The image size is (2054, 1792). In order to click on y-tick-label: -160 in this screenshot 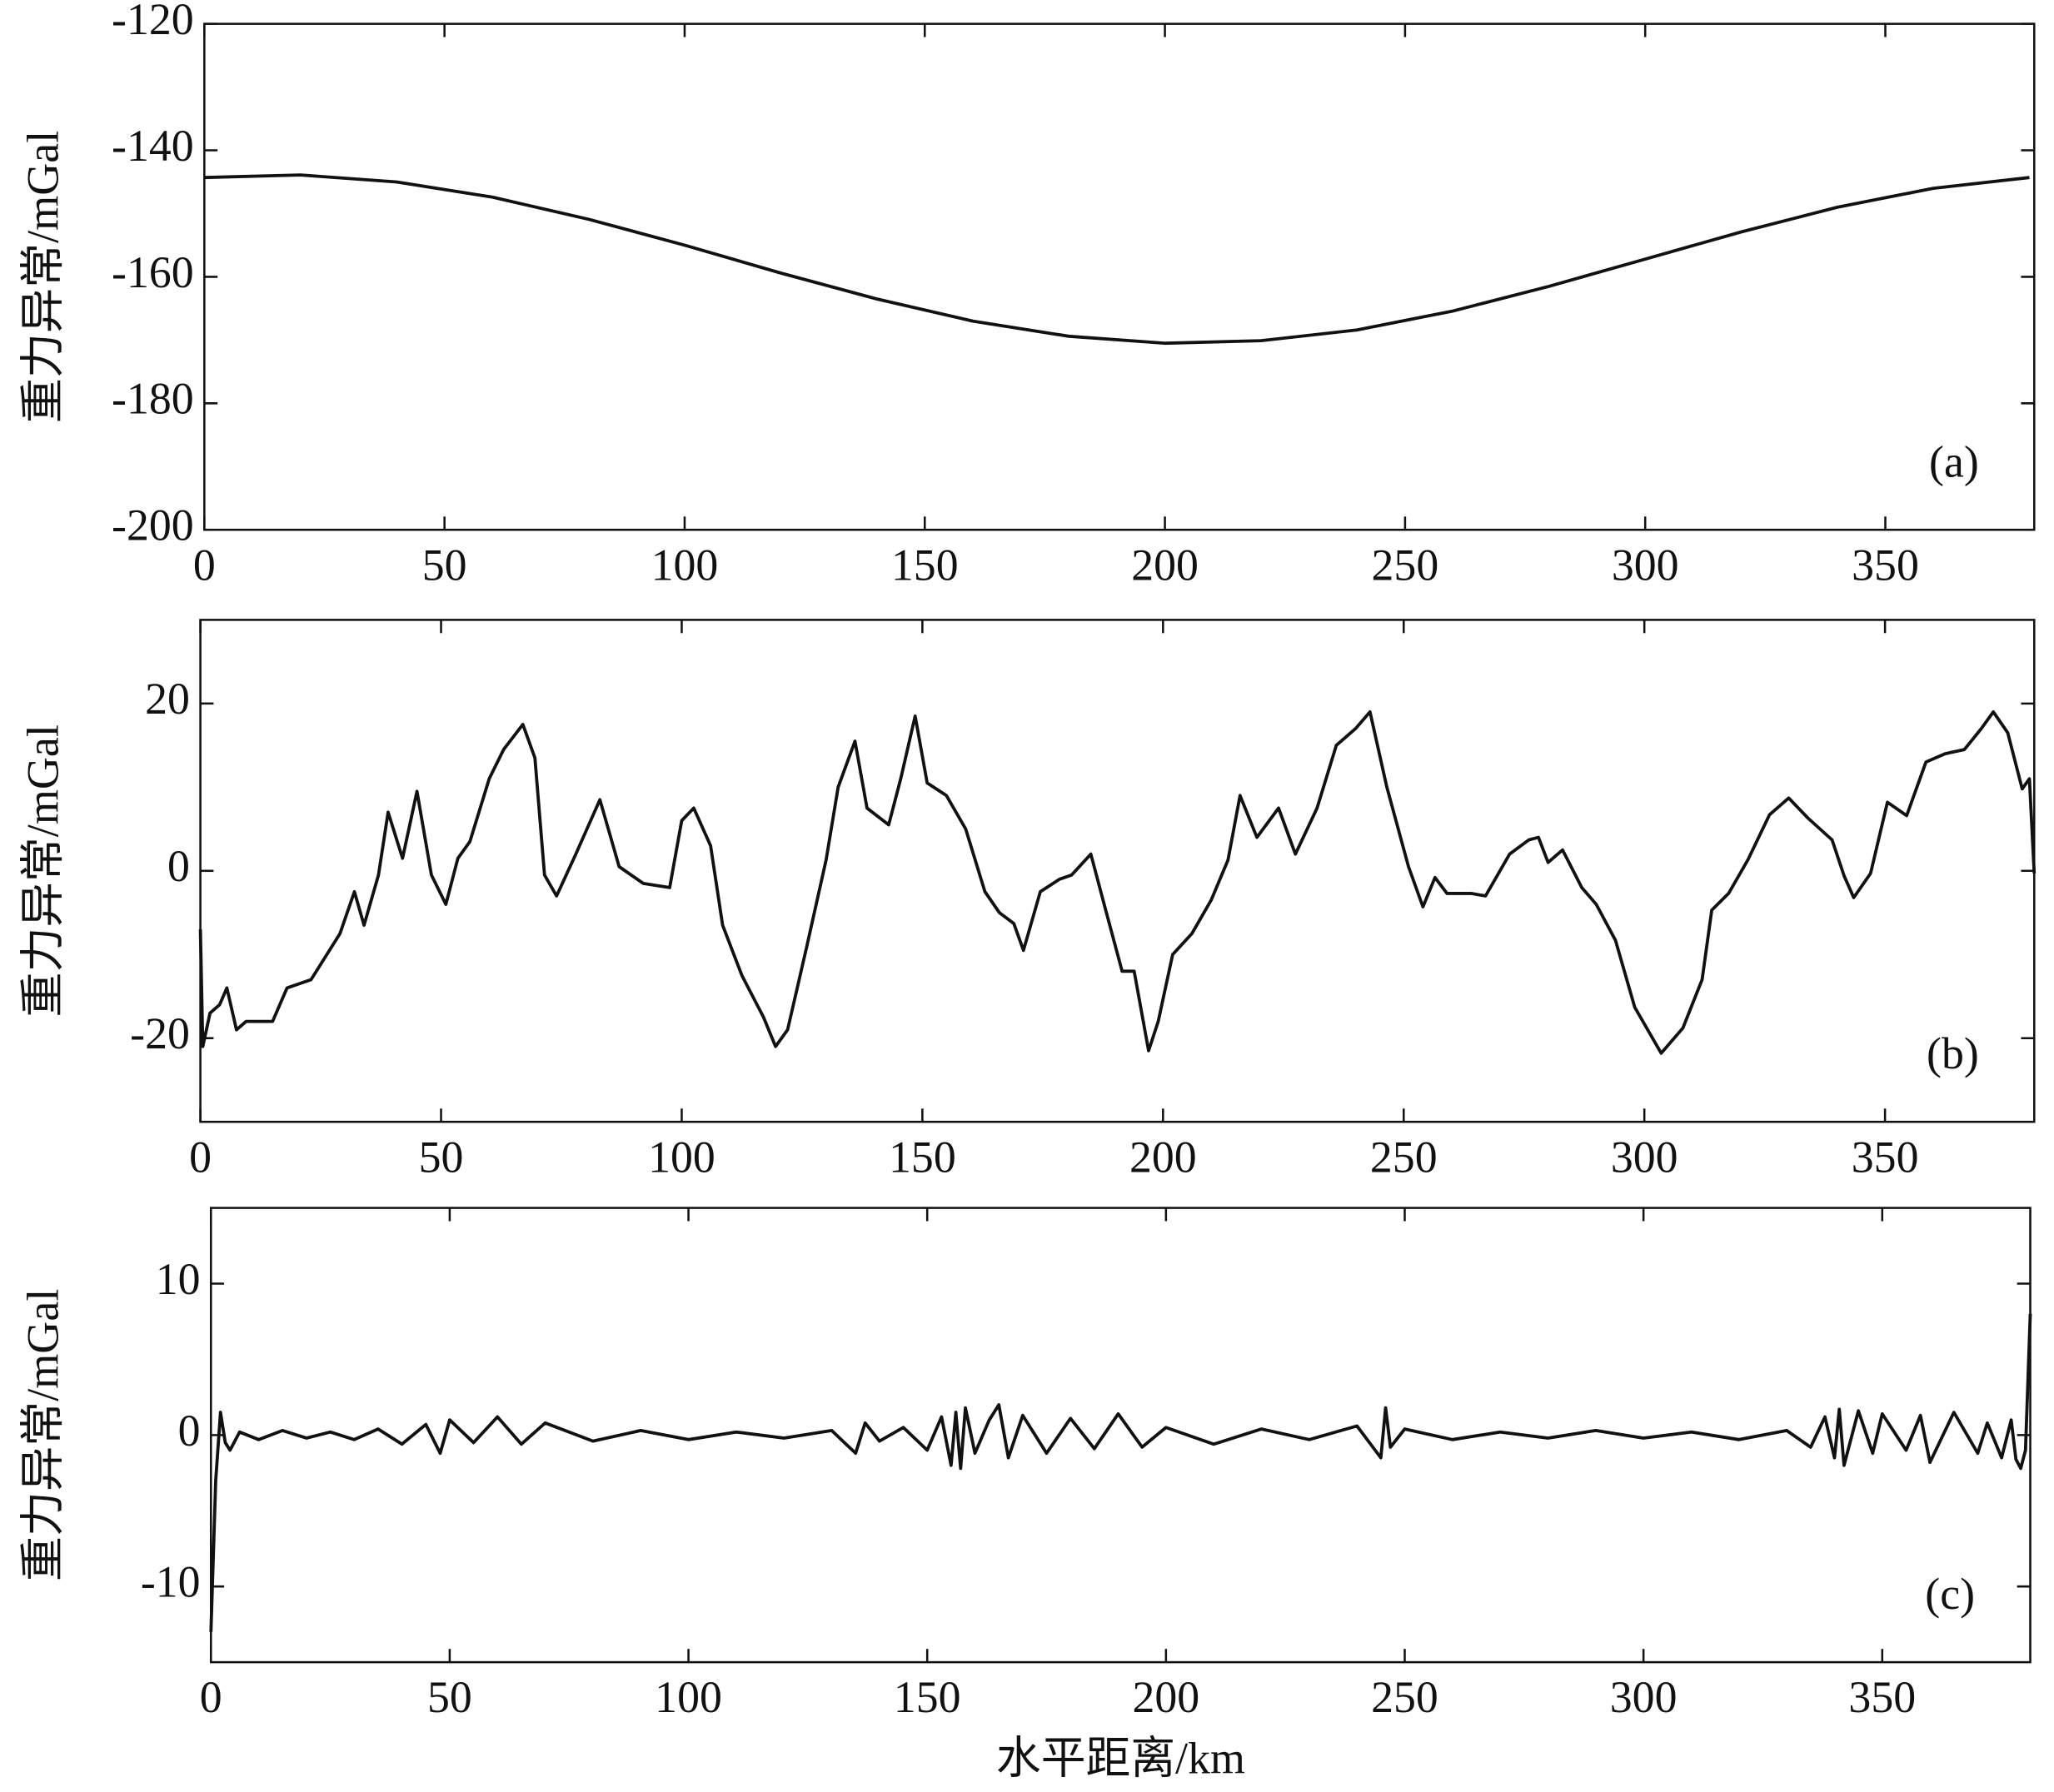, I will do `click(153, 272)`.